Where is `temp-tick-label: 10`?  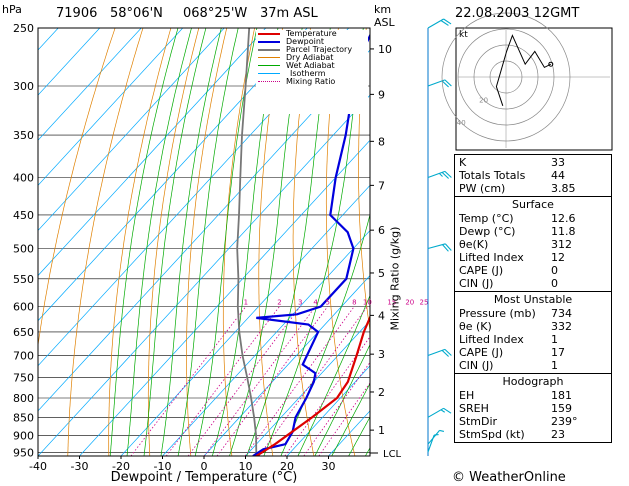
temp-tick-label: 10 is located at coordinates (246, 466).